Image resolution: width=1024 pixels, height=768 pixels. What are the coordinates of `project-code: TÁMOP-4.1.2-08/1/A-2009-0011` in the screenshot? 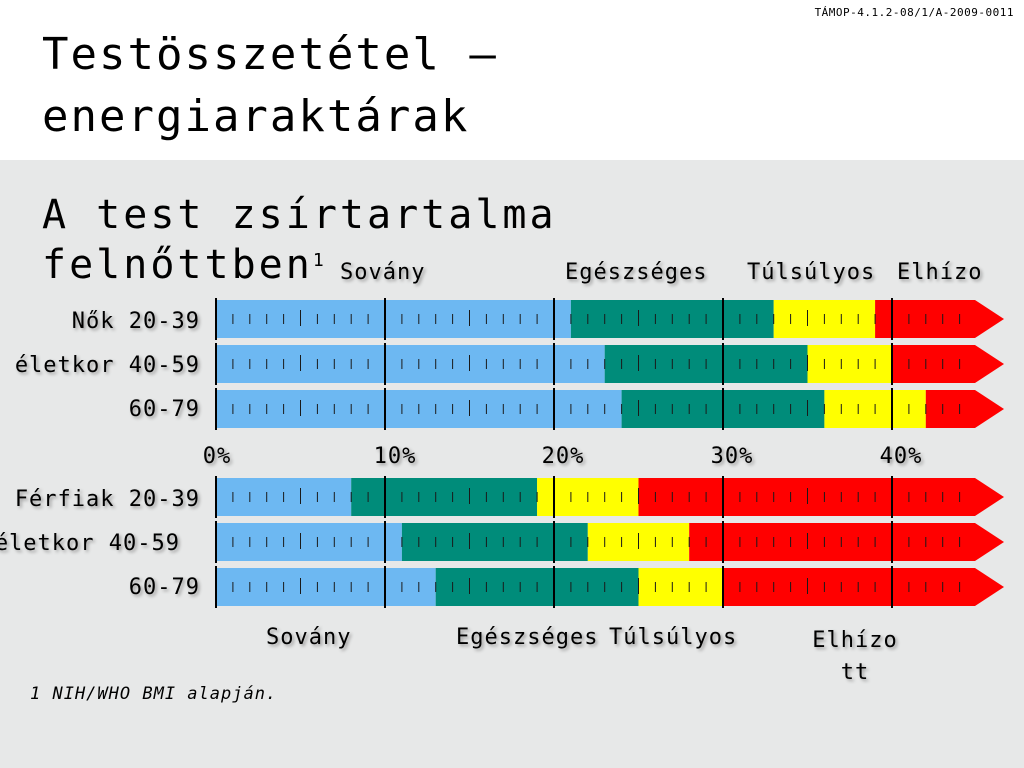 It's located at (914, 12).